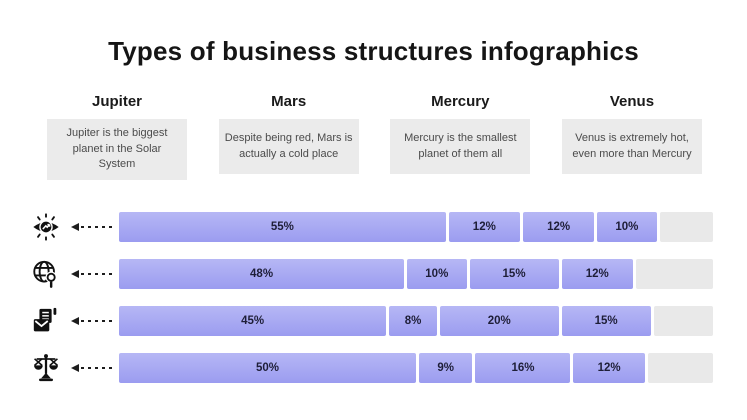  I want to click on column-header: Mars, so click(289, 101).